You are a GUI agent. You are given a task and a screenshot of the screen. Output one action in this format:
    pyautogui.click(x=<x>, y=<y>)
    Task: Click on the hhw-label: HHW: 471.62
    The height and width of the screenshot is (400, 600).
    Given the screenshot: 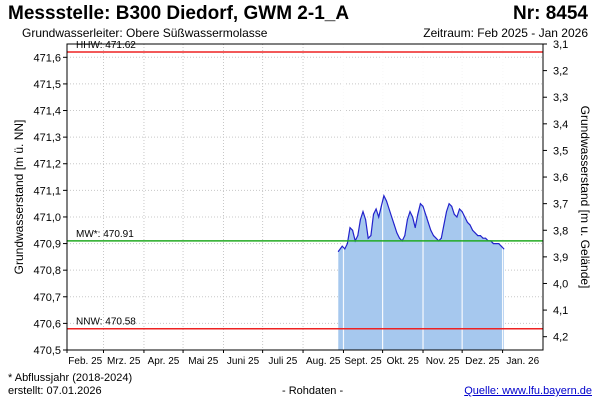 What is the action you would take?
    pyautogui.click(x=106, y=45)
    